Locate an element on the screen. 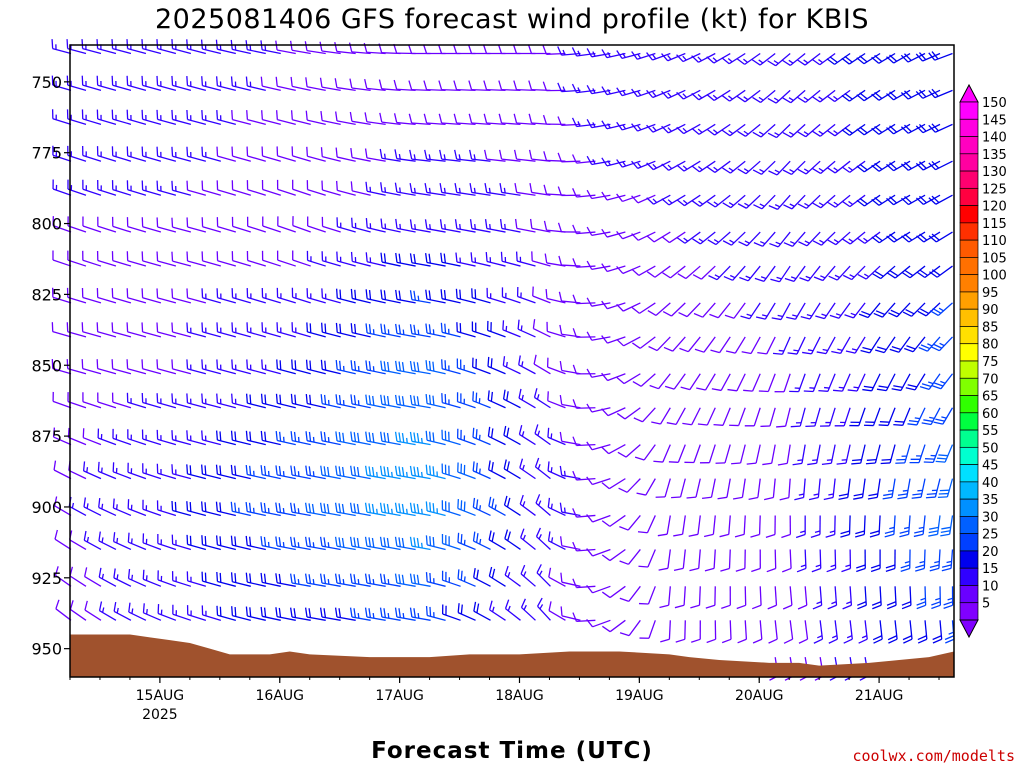 The width and height of the screenshot is (1024, 768). colorbar-label: 35 is located at coordinates (990, 500).